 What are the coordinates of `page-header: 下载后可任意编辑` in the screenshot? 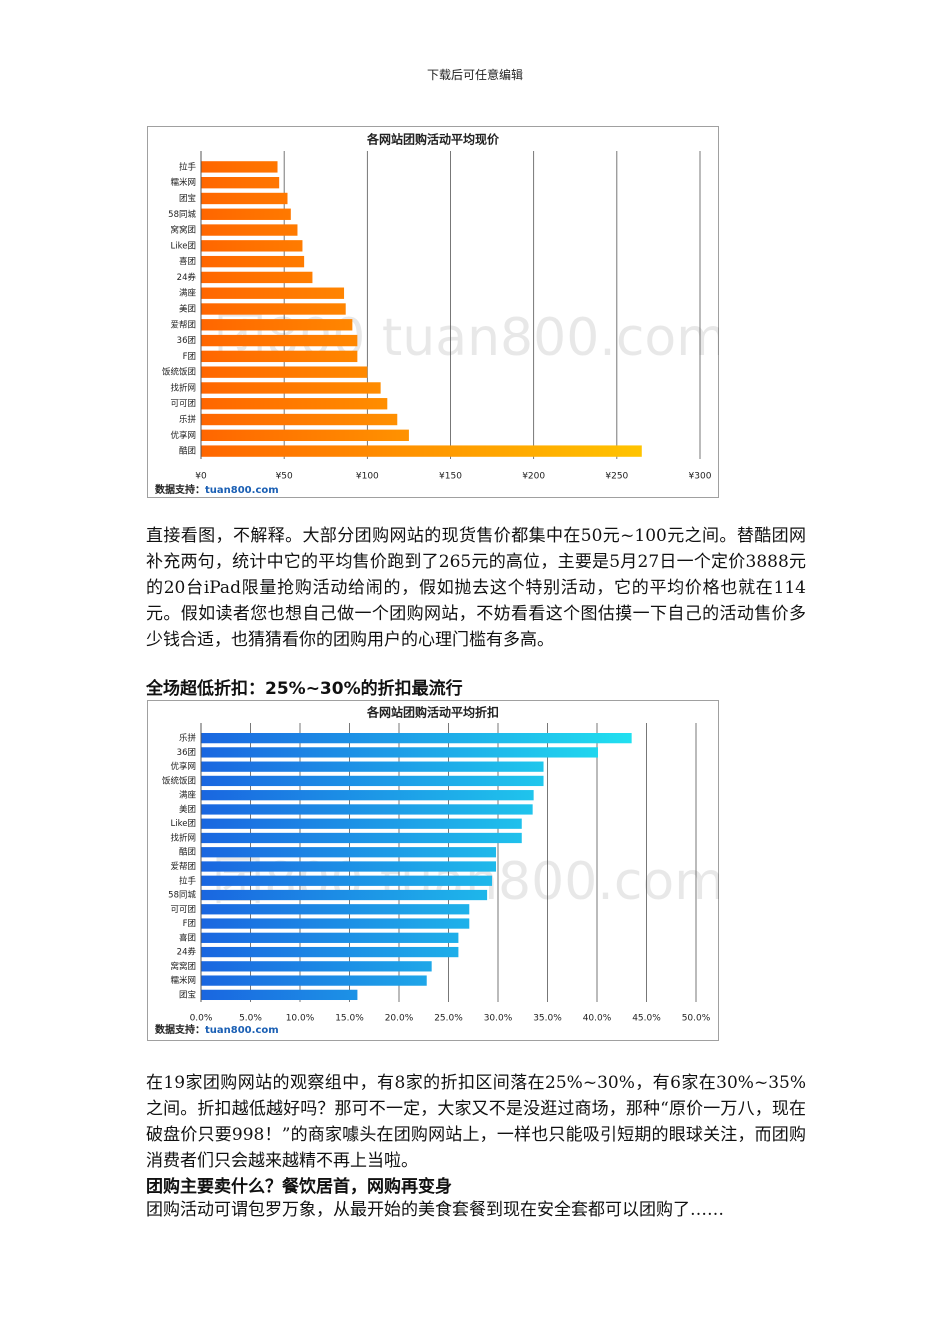 It's located at (474, 75).